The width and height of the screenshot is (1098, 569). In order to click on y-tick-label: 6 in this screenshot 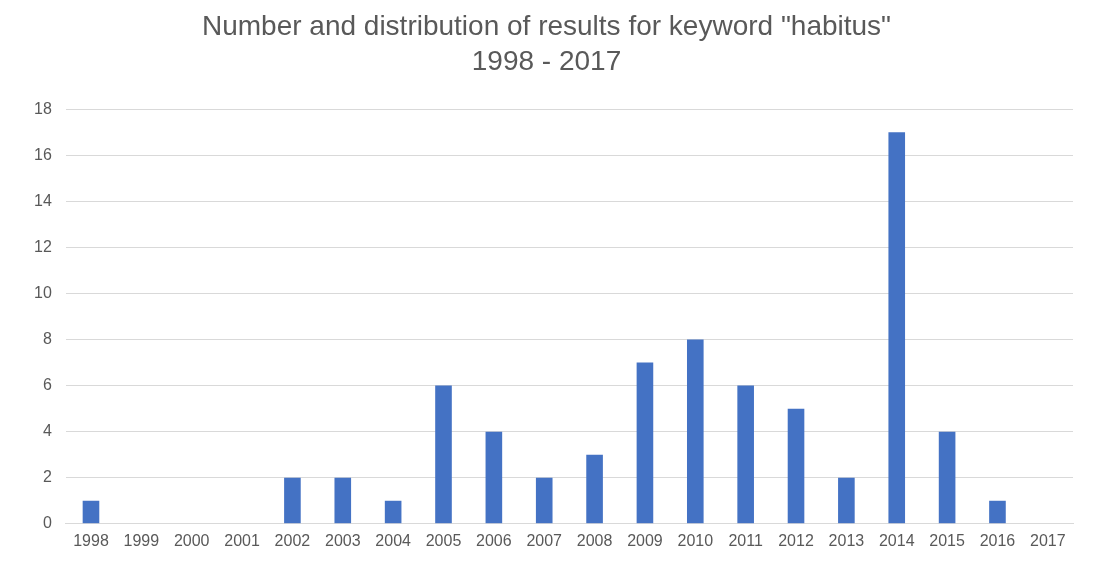, I will do `click(47, 385)`.